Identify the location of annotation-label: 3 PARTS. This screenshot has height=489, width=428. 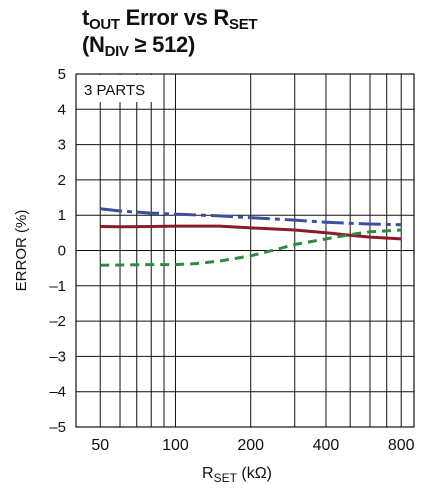
(114, 90).